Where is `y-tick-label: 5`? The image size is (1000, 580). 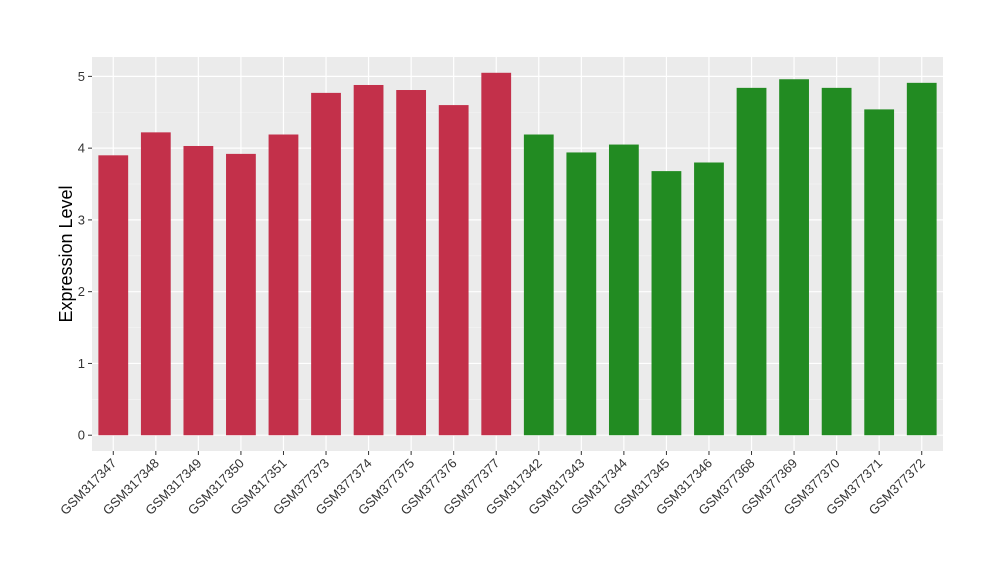
y-tick-label: 5 is located at coordinates (81, 76).